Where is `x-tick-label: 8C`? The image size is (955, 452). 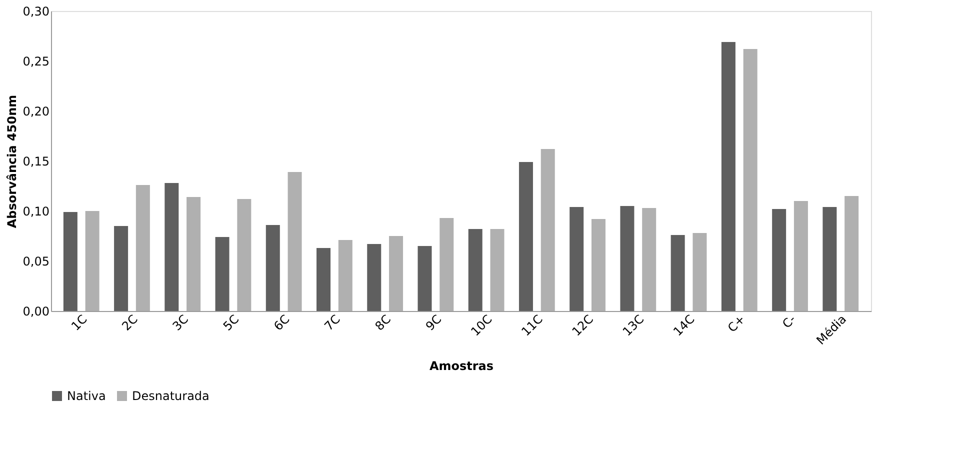
x-tick-label: 8C is located at coordinates (383, 323).